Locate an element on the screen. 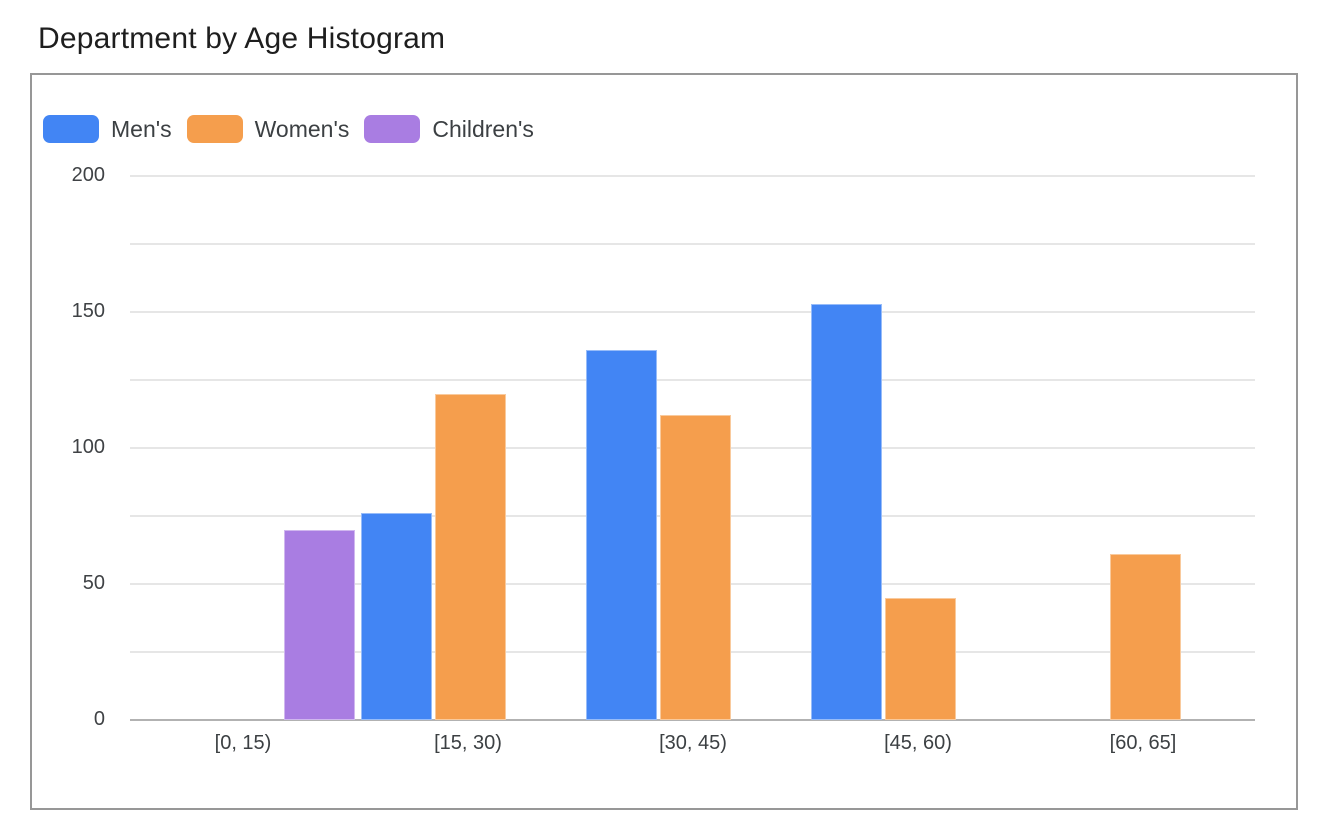 This screenshot has height=836, width=1320. x-tick-label: [60, 65] is located at coordinates (1143, 743).